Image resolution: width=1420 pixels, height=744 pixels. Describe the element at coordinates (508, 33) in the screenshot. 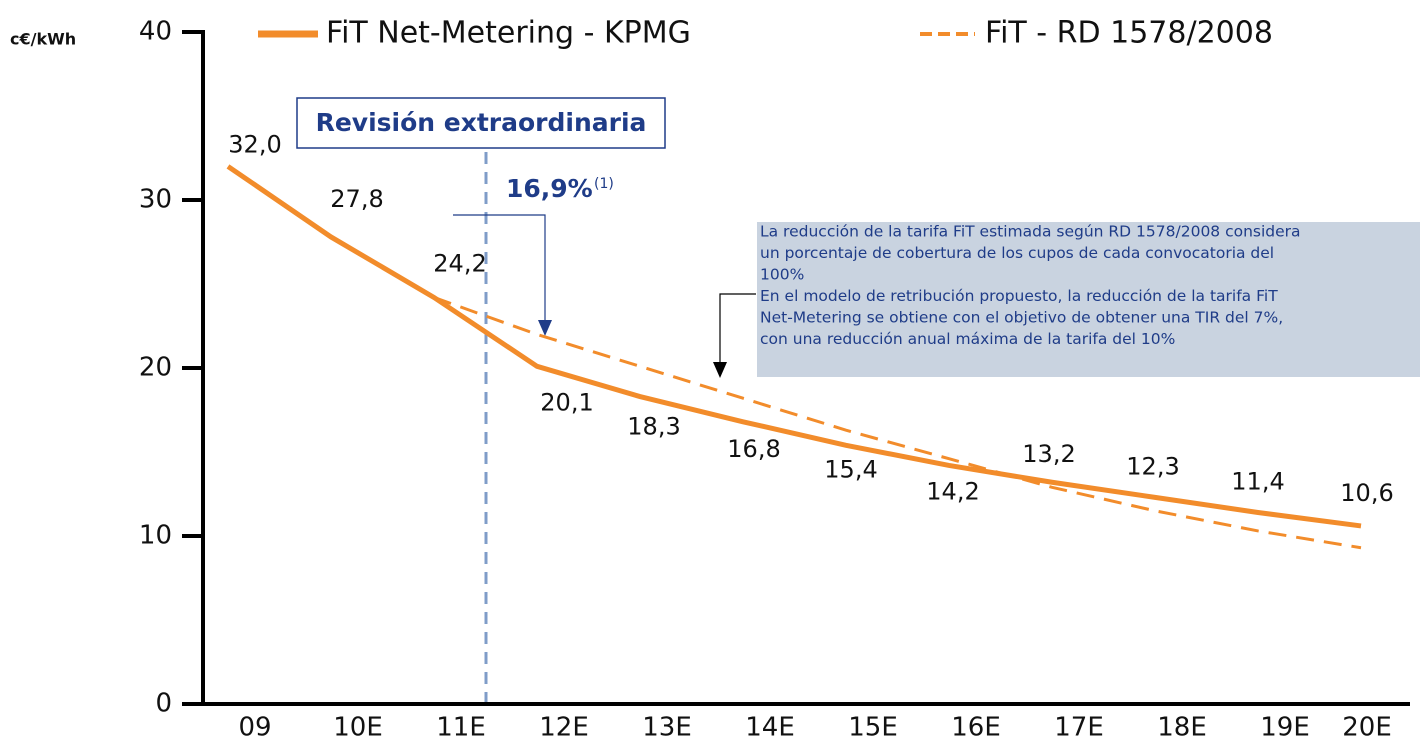

I see `legend-label: FiT Net-Metering - KPMG` at that location.